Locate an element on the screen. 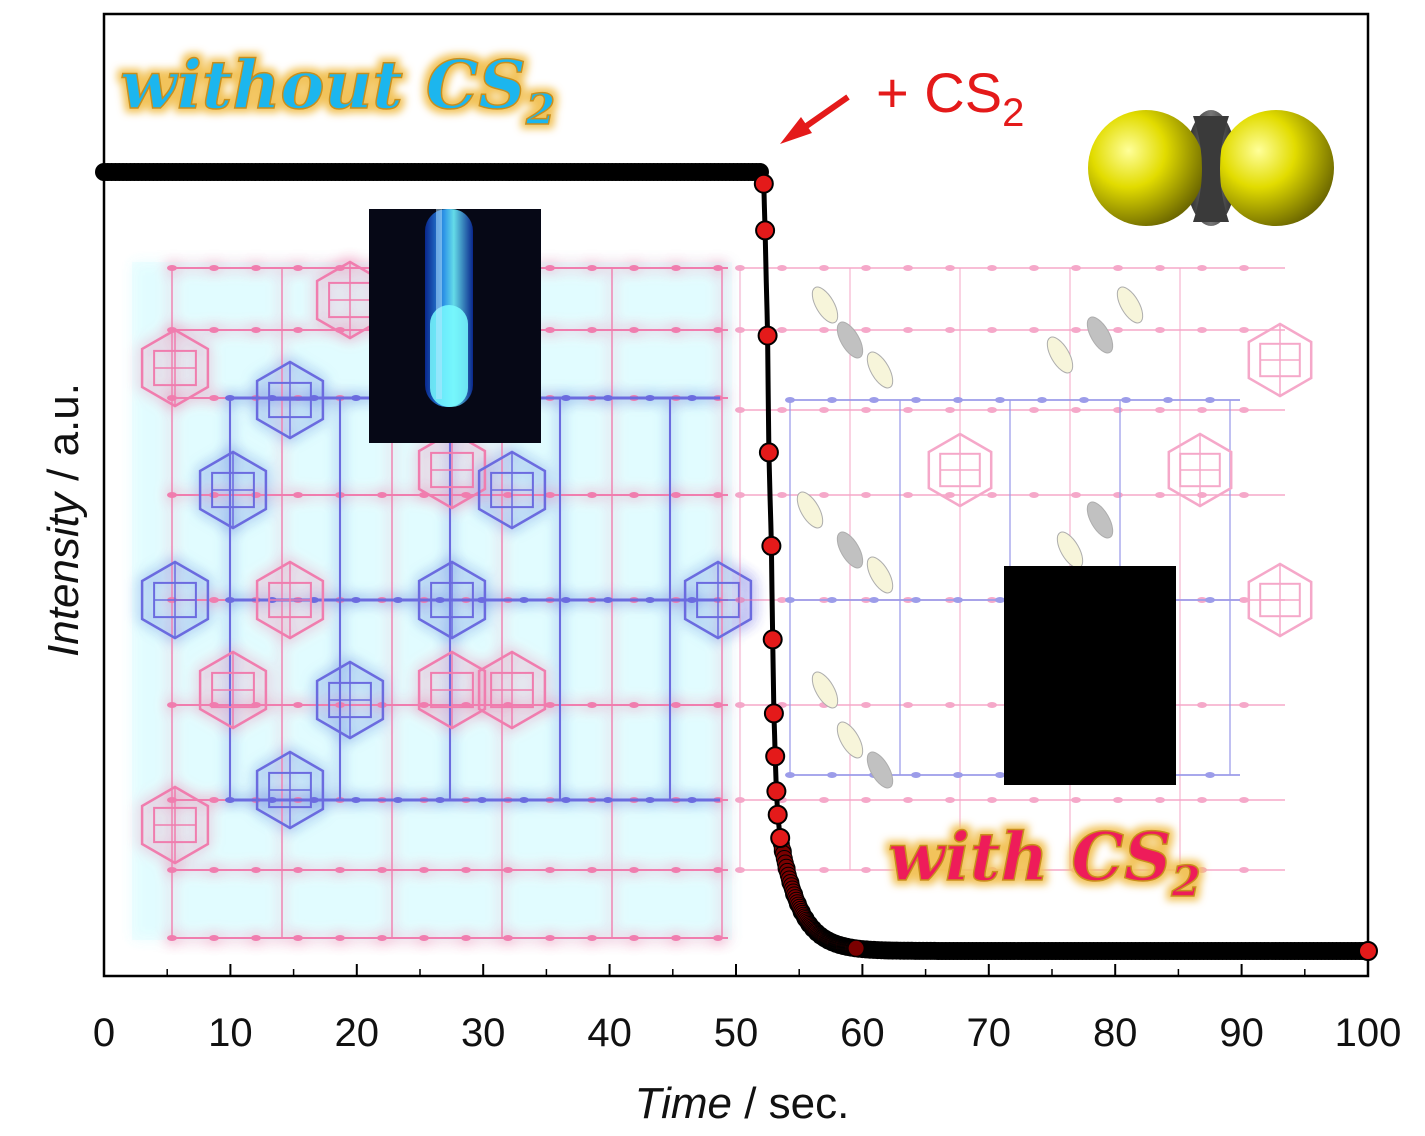 The width and height of the screenshot is (1425, 1136). x-tick-label: 100 is located at coordinates (1368, 1033).